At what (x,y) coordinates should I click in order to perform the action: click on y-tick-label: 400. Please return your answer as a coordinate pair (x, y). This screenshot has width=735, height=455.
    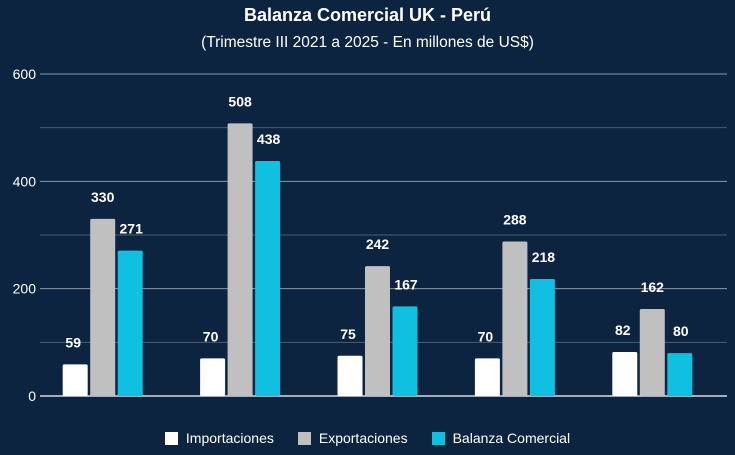
    Looking at the image, I should click on (25, 181).